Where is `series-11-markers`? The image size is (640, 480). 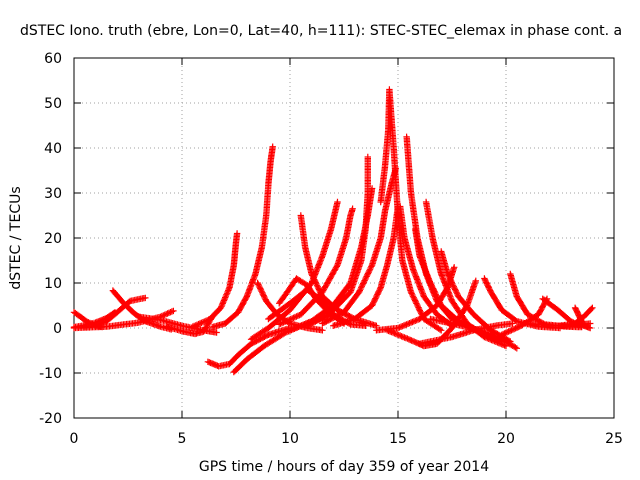
series-11-markers is located at coordinates (242, 237).